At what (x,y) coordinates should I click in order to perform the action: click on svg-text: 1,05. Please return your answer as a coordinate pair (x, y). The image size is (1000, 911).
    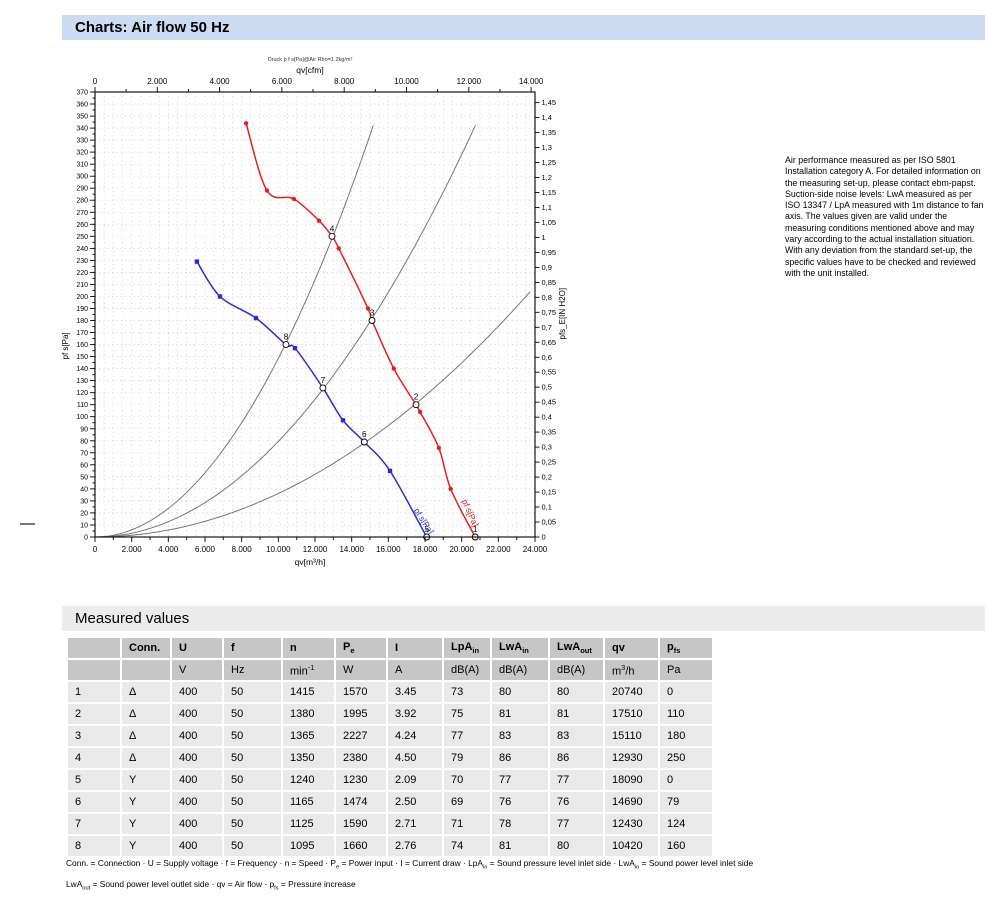
    Looking at the image, I should click on (549, 222).